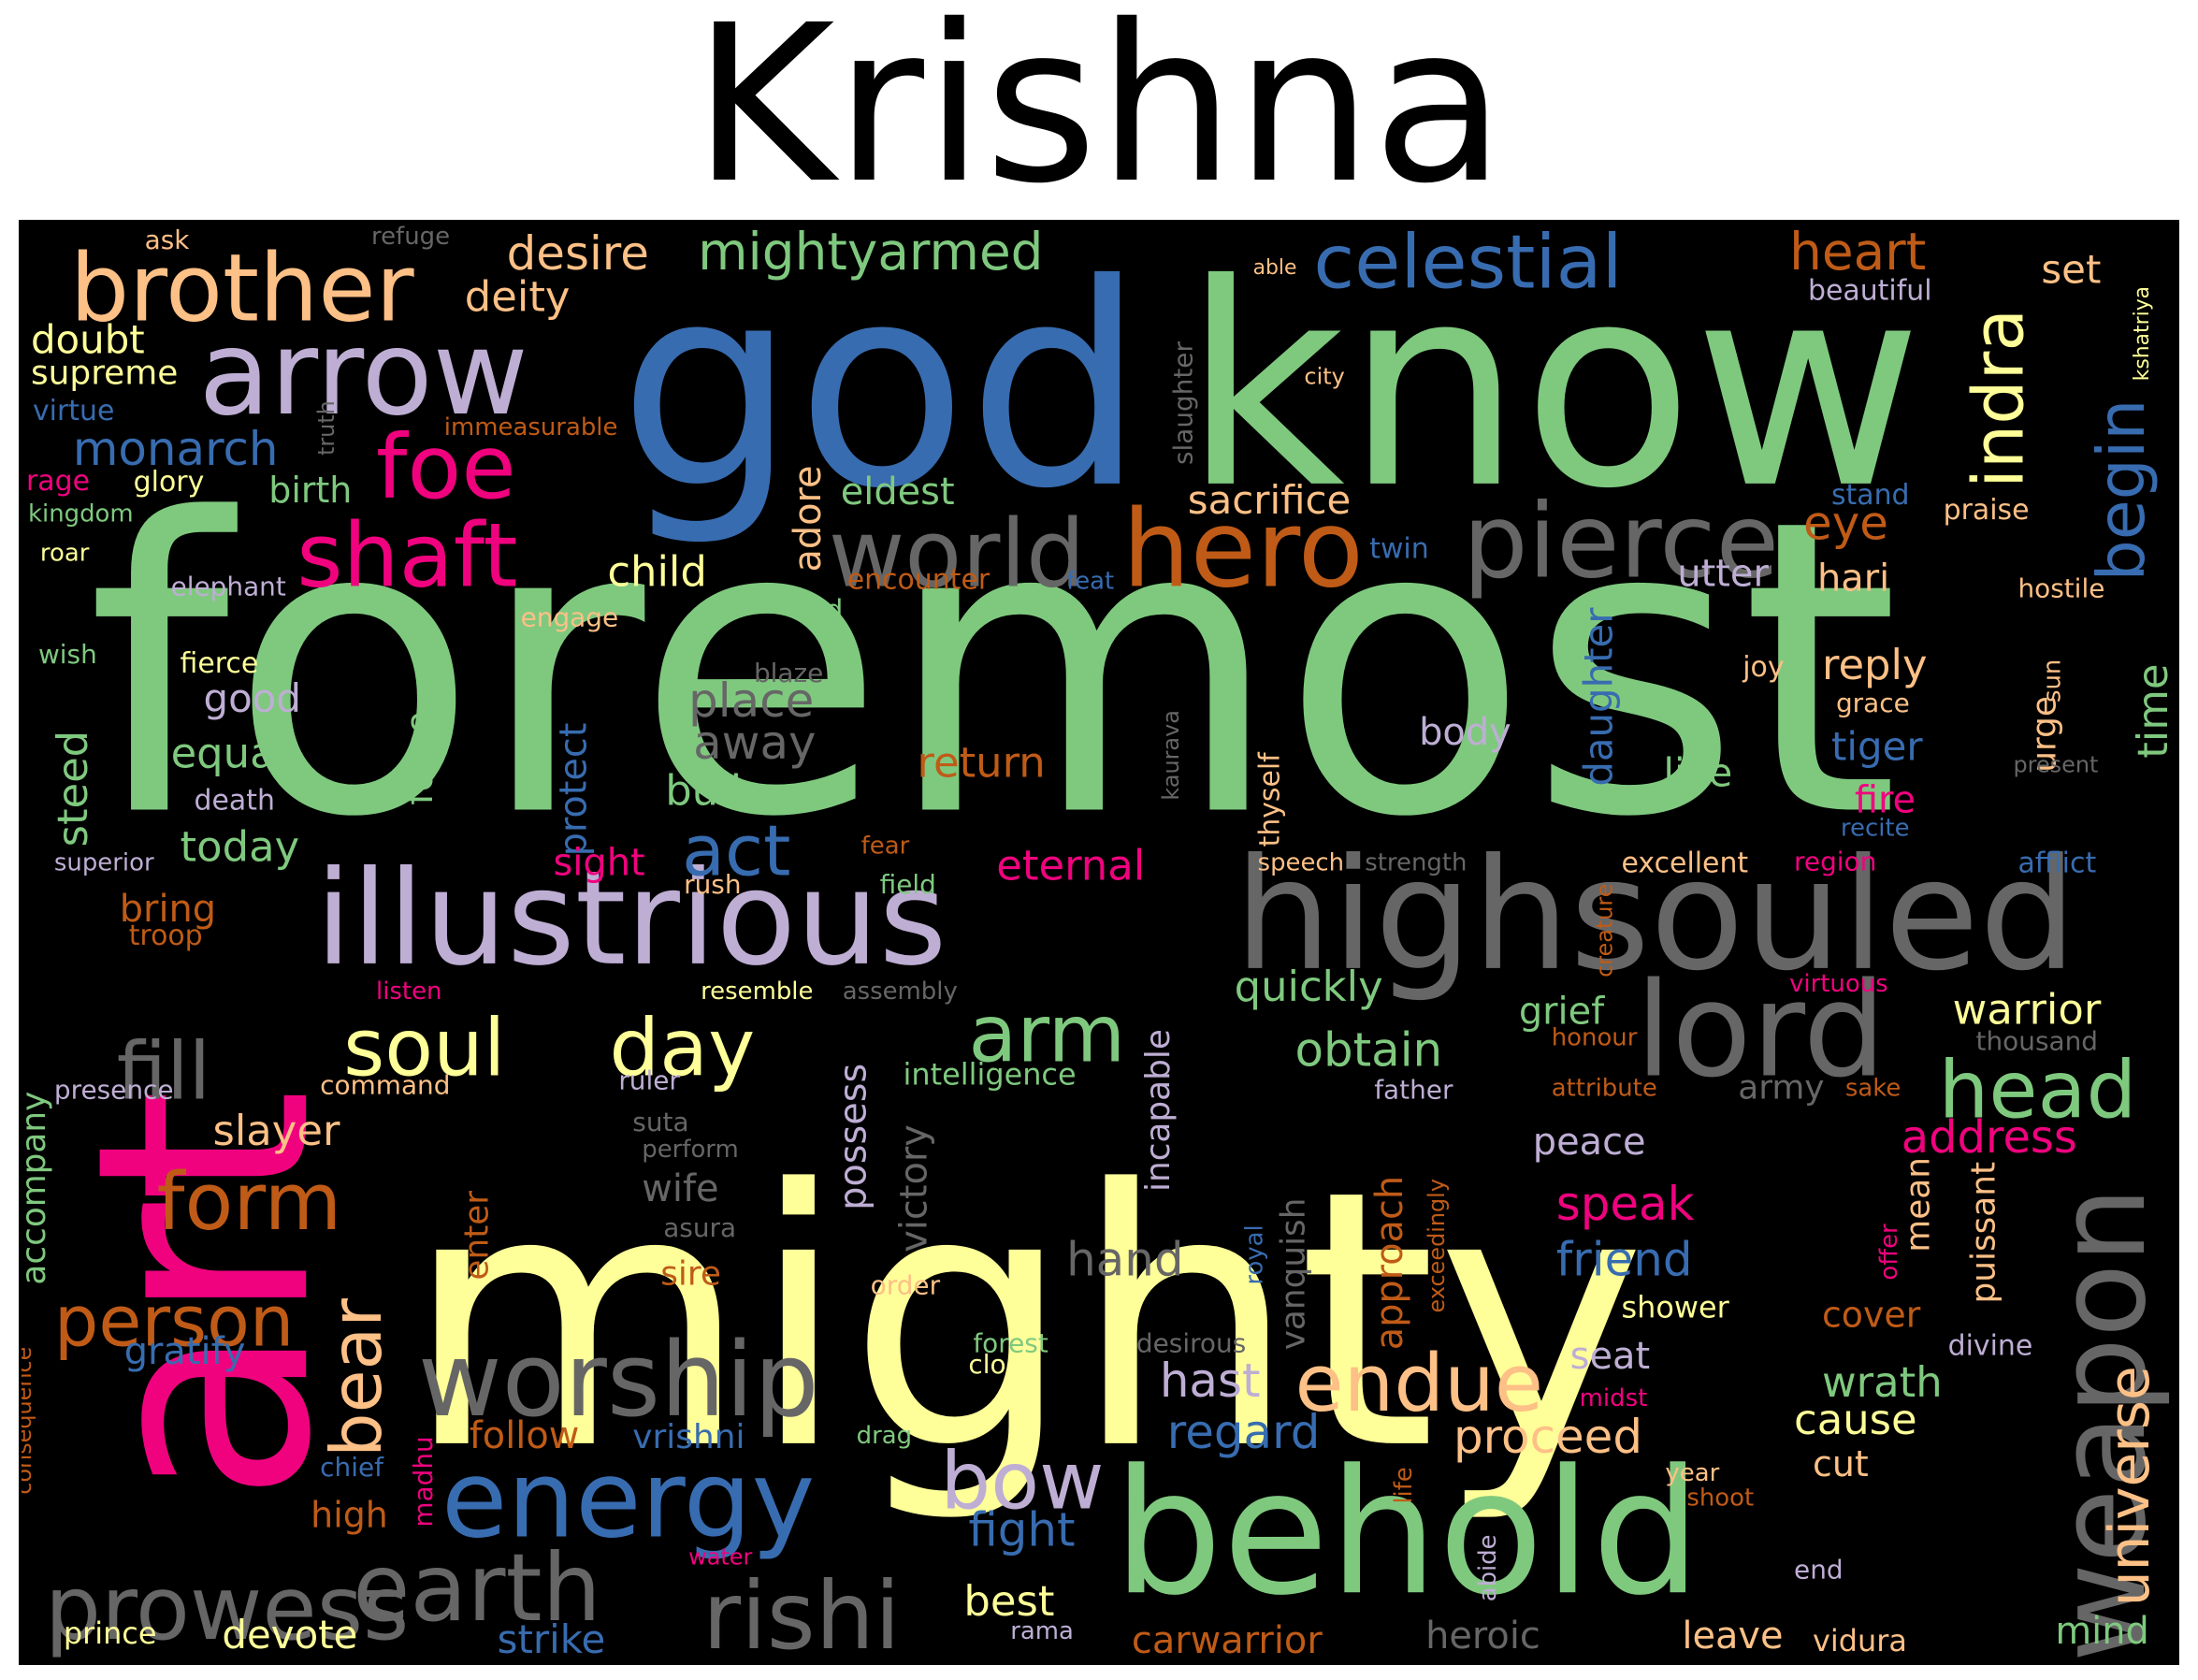 This screenshot has width=2198, height=1680. Describe the element at coordinates (410, 237) in the screenshot. I see `word-refuge: refuge` at that location.